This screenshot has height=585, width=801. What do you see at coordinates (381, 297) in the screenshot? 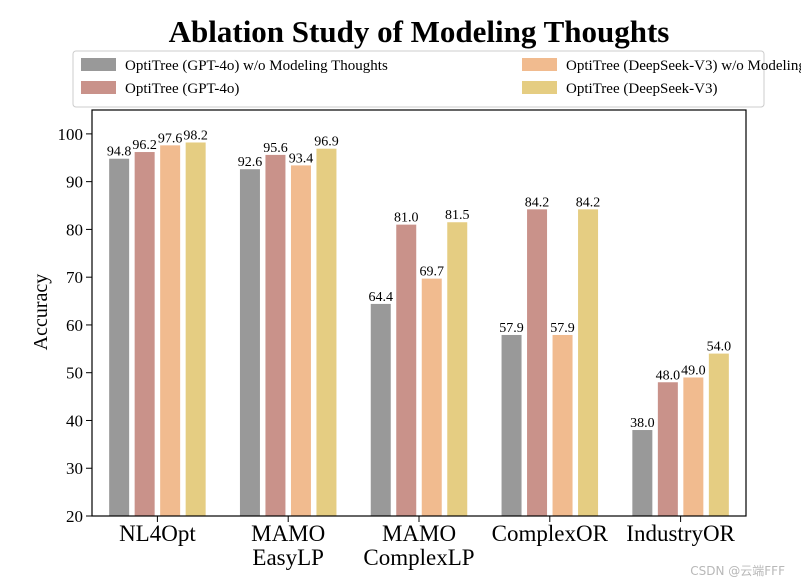
I see `bar-value-label: 64.4` at bounding box center [381, 297].